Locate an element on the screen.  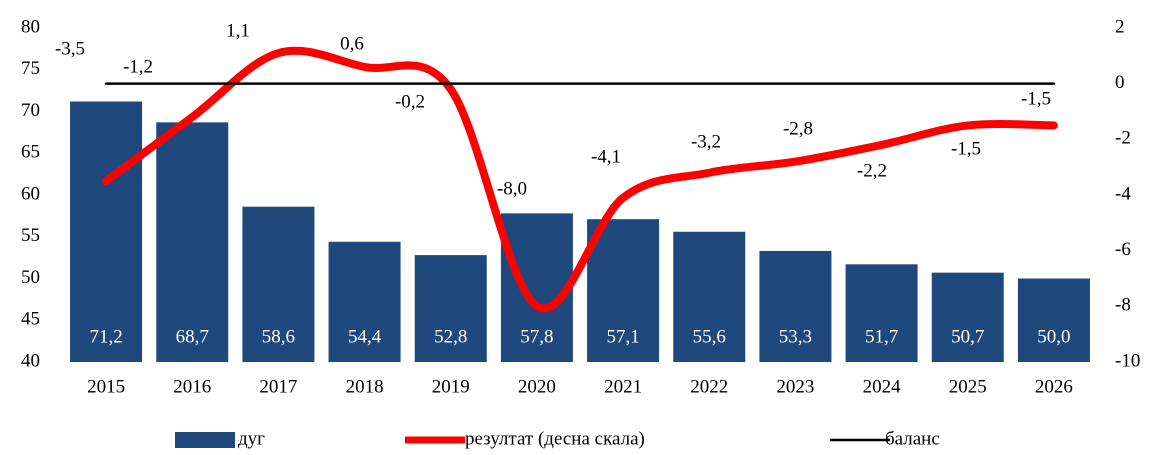
bar-label: 50,7 is located at coordinates (967, 336).